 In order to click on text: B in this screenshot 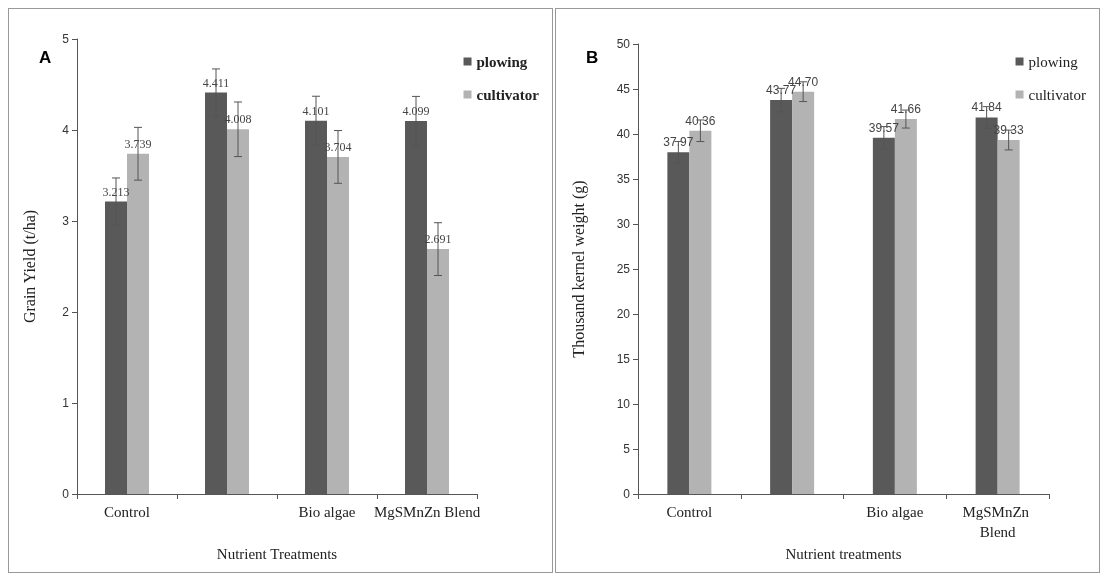, I will do `click(592, 57)`.